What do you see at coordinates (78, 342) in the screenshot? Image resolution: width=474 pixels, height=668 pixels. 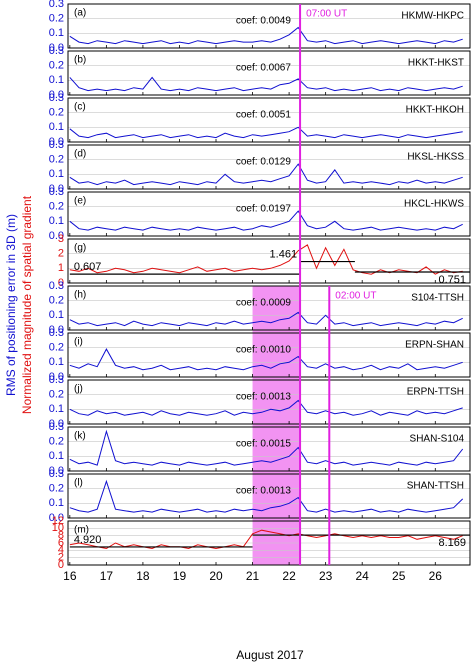 I see `panel-tag: (i)` at bounding box center [78, 342].